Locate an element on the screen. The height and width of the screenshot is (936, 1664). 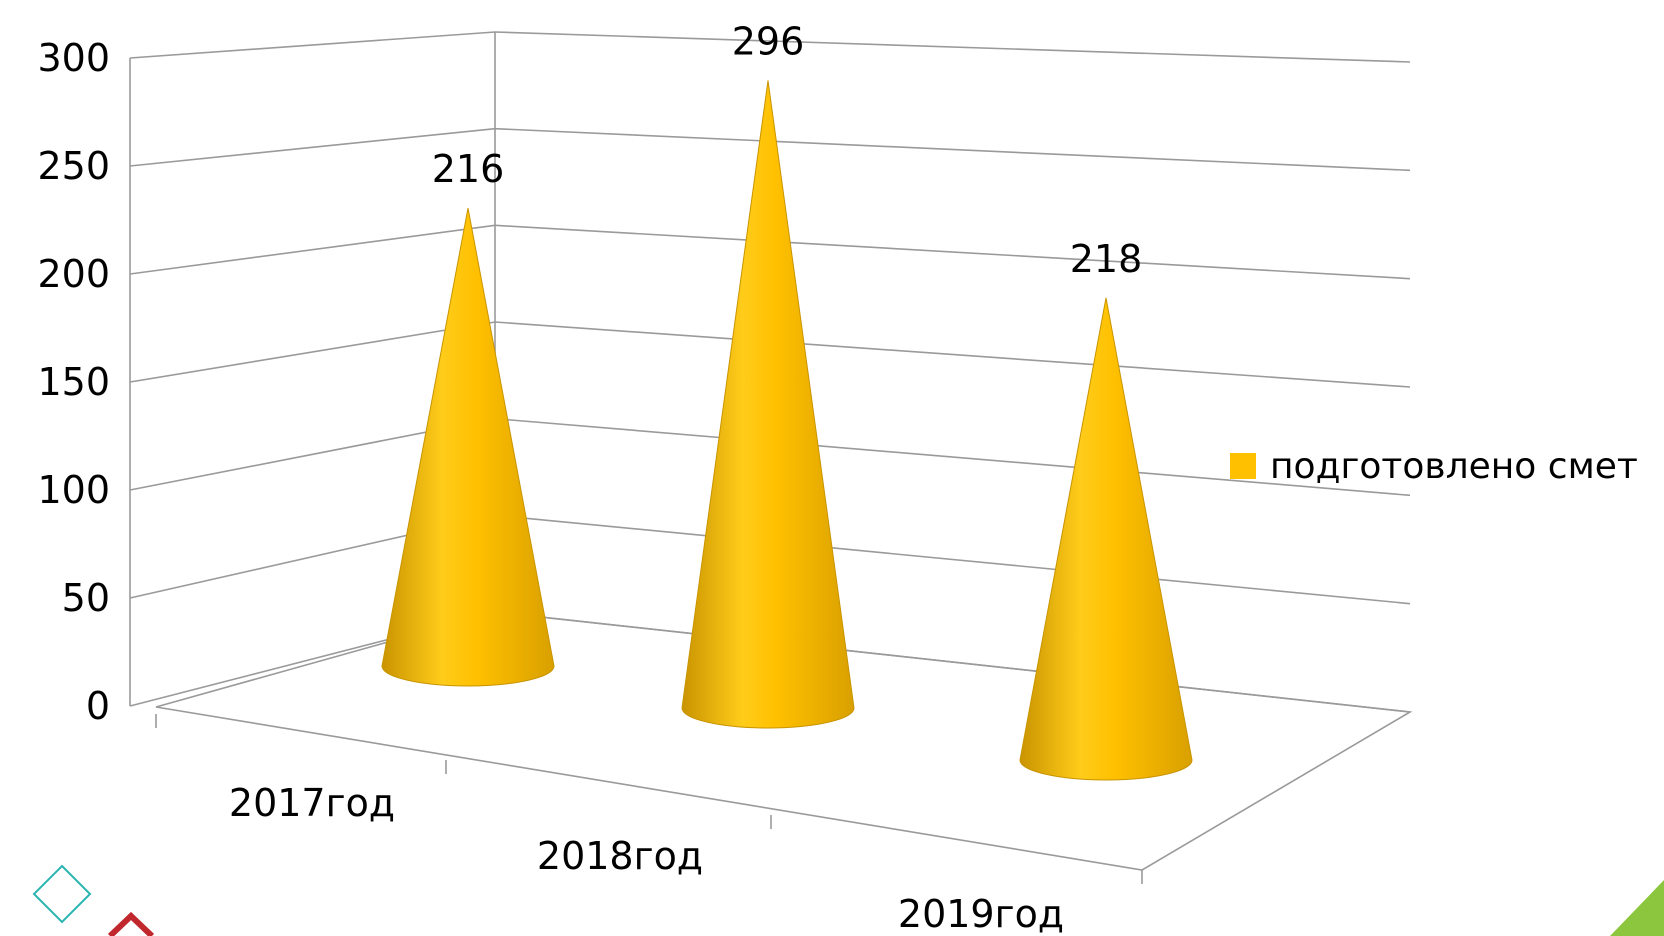
y-tick-label: 150 is located at coordinates (73, 382).